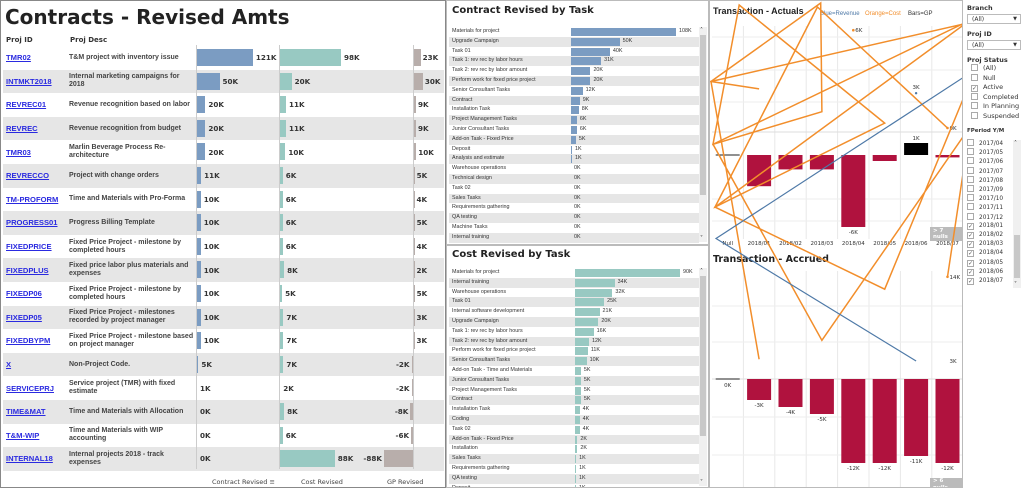 This screenshot has height=488, width=1024. I want to click on period-checkbox: ✓ 2018/05, so click(985, 264).